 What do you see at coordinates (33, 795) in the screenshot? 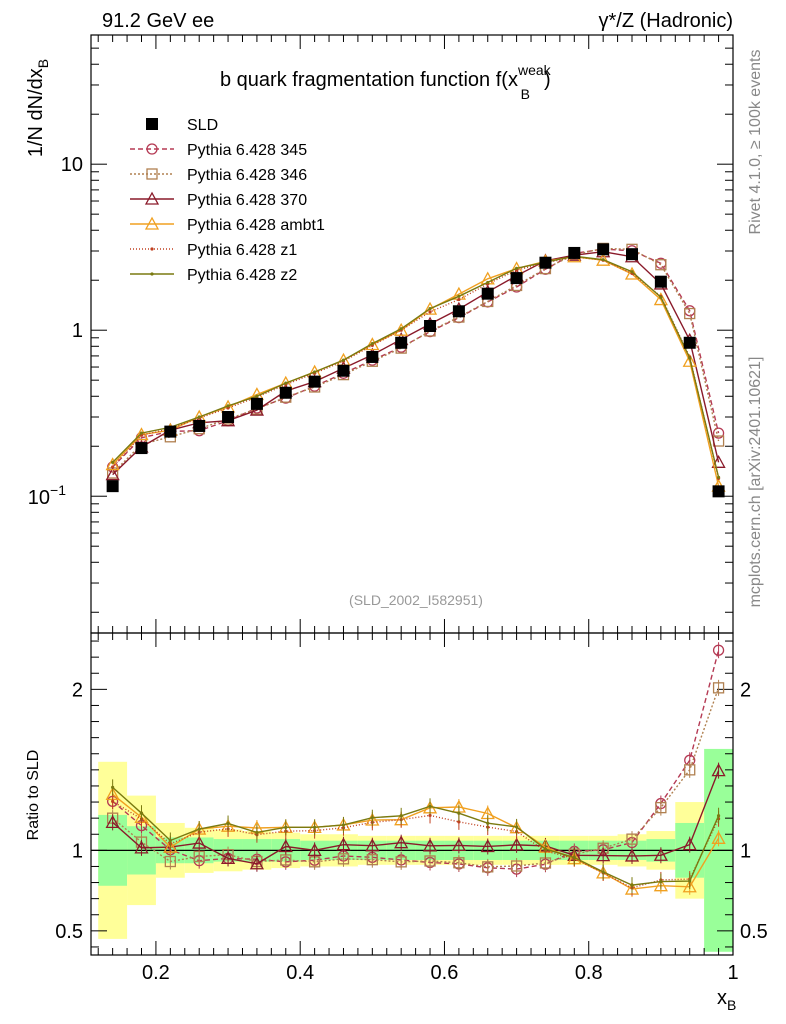
I see `ratio-y-label: Ratio to SLD` at bounding box center [33, 795].